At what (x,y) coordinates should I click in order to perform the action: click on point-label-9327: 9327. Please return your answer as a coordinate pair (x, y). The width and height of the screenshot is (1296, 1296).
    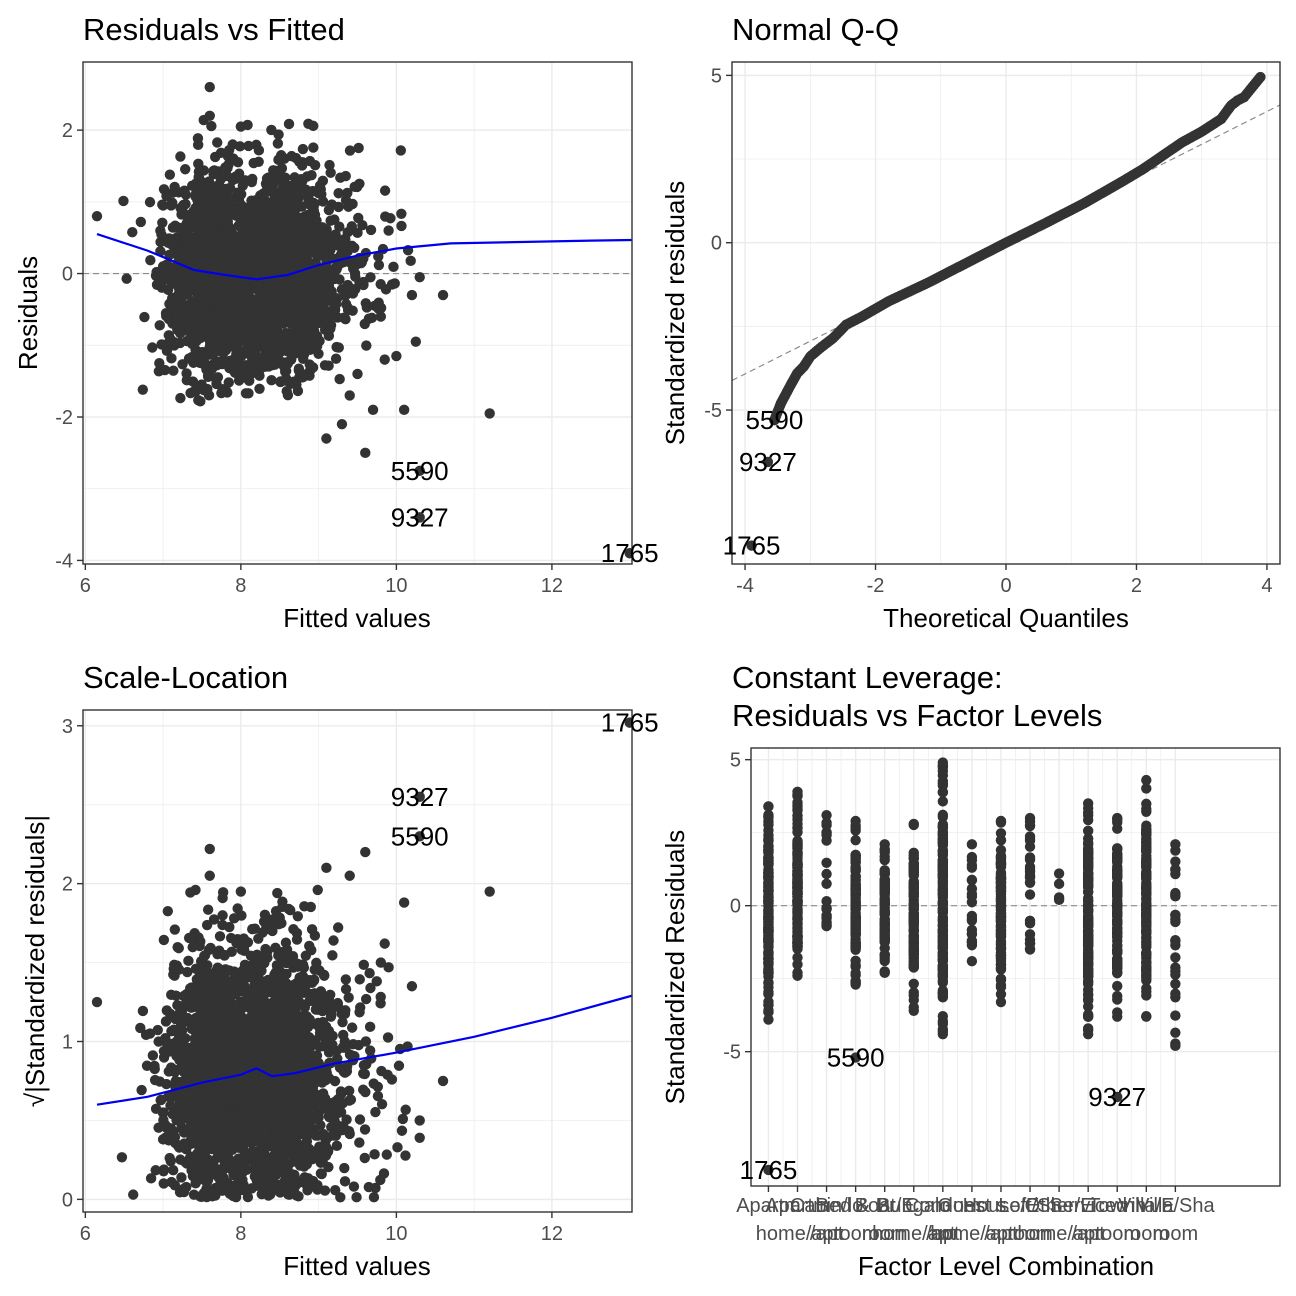
    Looking at the image, I should click on (420, 517).